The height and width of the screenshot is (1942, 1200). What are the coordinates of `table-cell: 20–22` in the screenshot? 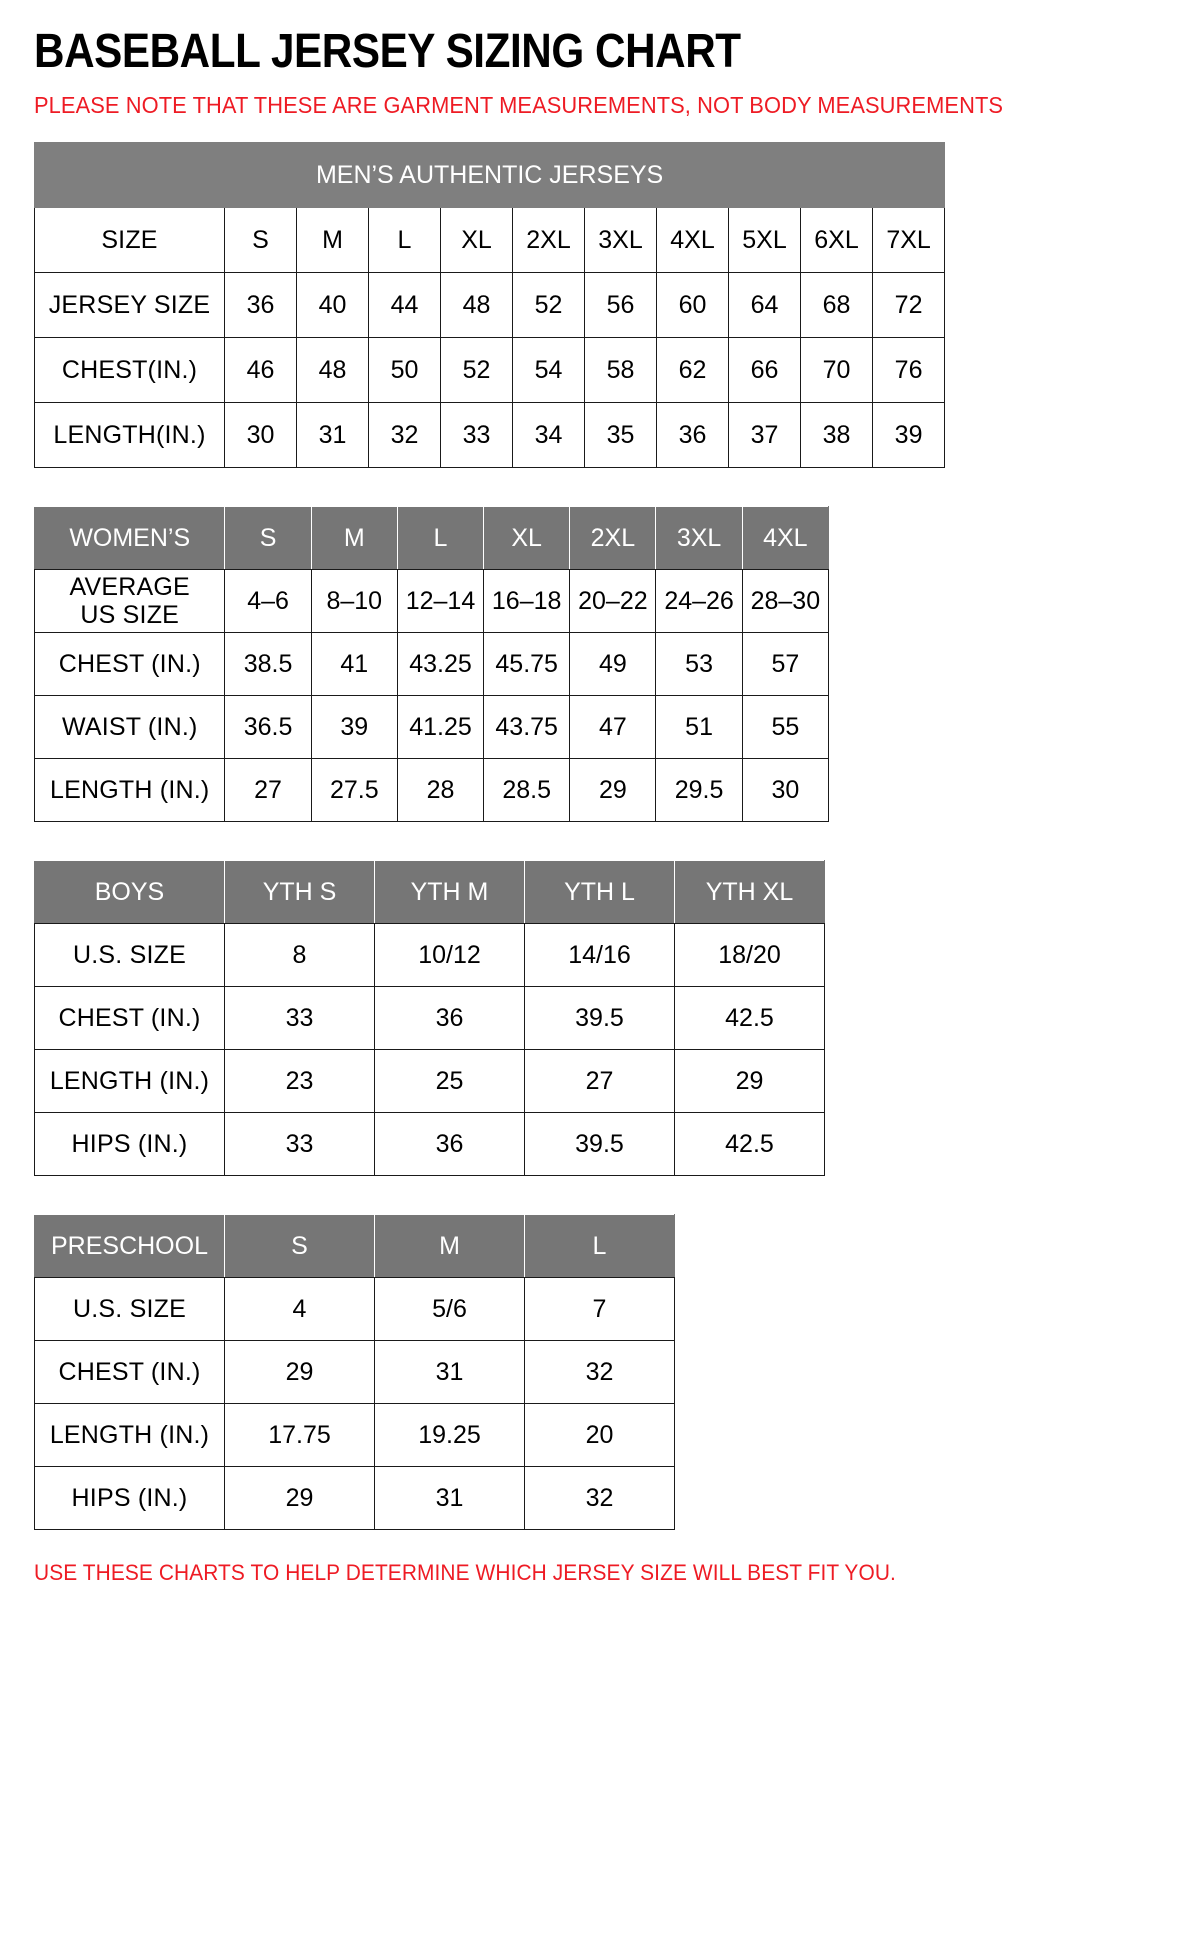 It's located at (613, 601).